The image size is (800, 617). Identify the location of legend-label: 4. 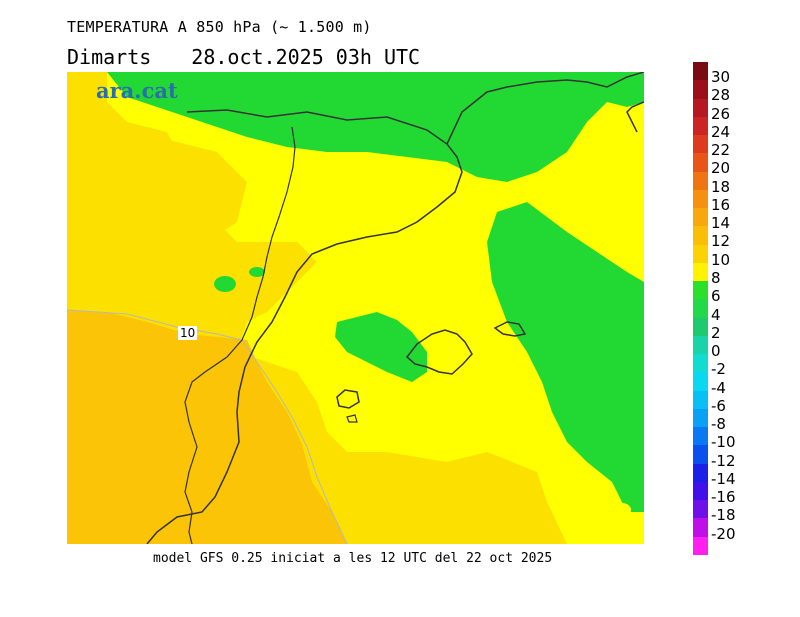
(716, 314).